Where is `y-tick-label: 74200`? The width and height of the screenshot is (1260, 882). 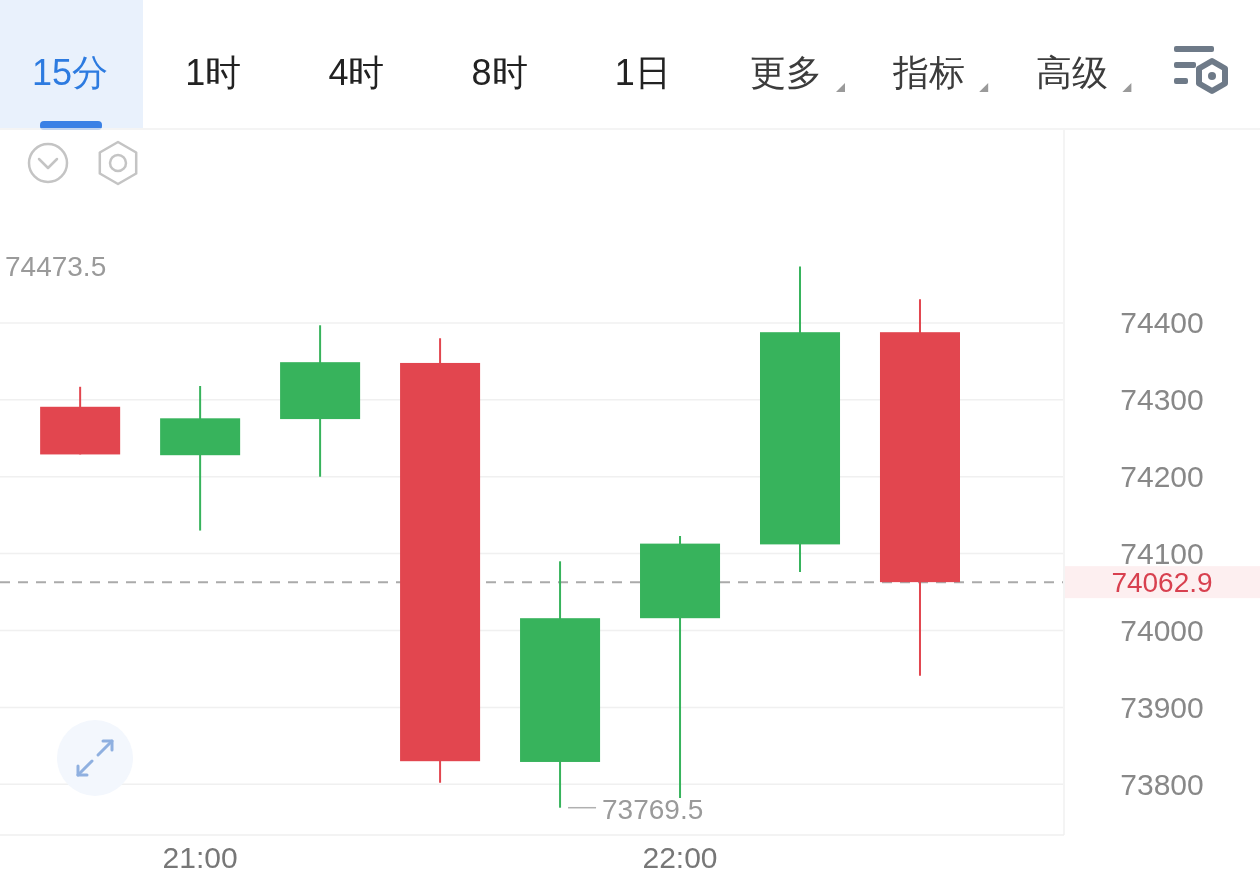 y-tick-label: 74200 is located at coordinates (1162, 477).